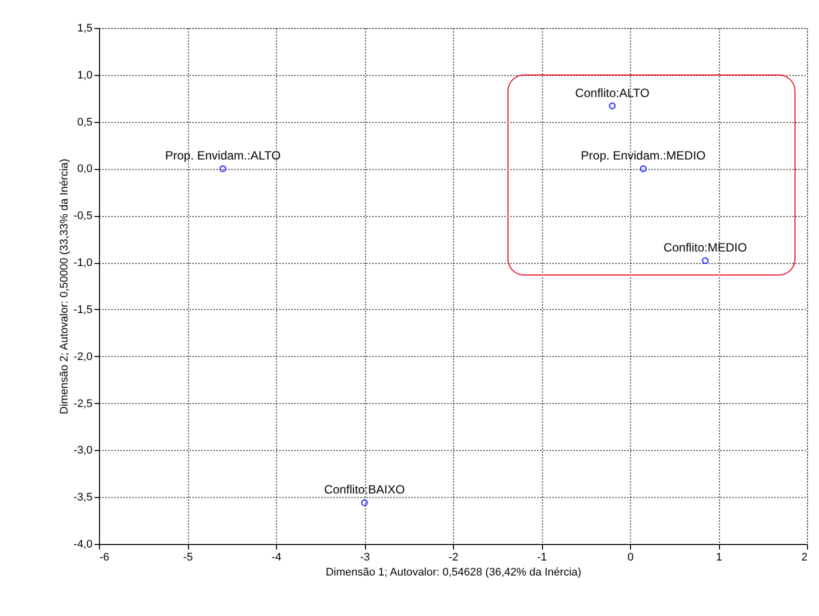 This screenshot has height=616, width=819. I want to click on x-tick-label: -3, so click(365, 558).